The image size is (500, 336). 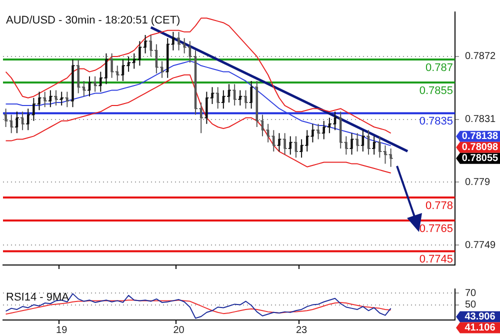 What do you see at coordinates (179, 330) in the screenshot?
I see `x-tick-label: 20` at bounding box center [179, 330].